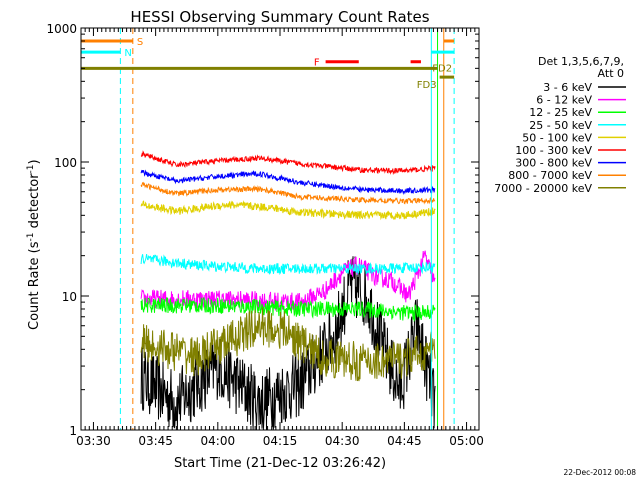 Image resolution: width=640 pixels, height=480 pixels. Describe the element at coordinates (560, 125) in the screenshot. I see `legend-entry-label-3: 25 - 50 keV` at that location.